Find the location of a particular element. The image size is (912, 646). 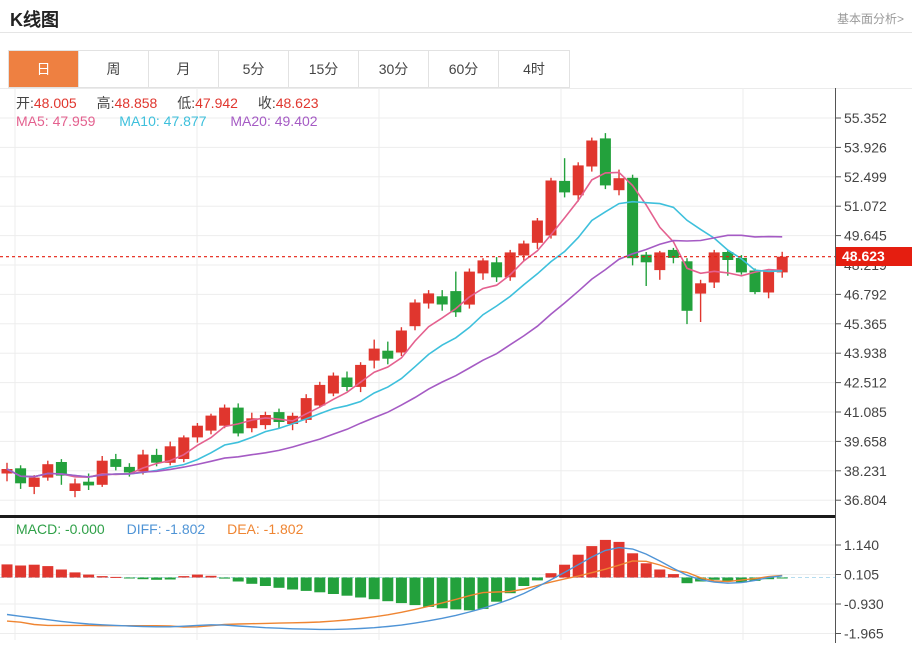

ma10-value: 47.877 is located at coordinates (185, 121).